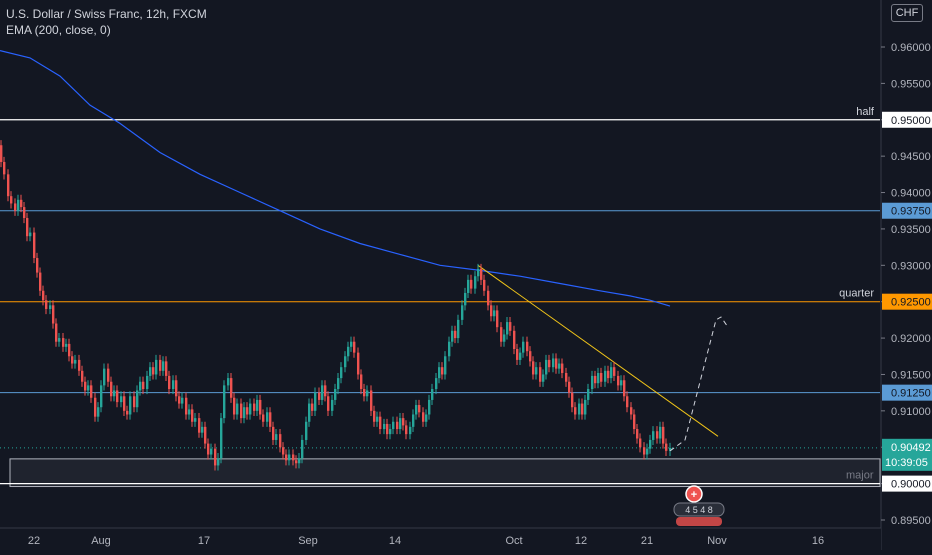  Describe the element at coordinates (699, 509) in the screenshot. I see `event-flags-icon` at that location.